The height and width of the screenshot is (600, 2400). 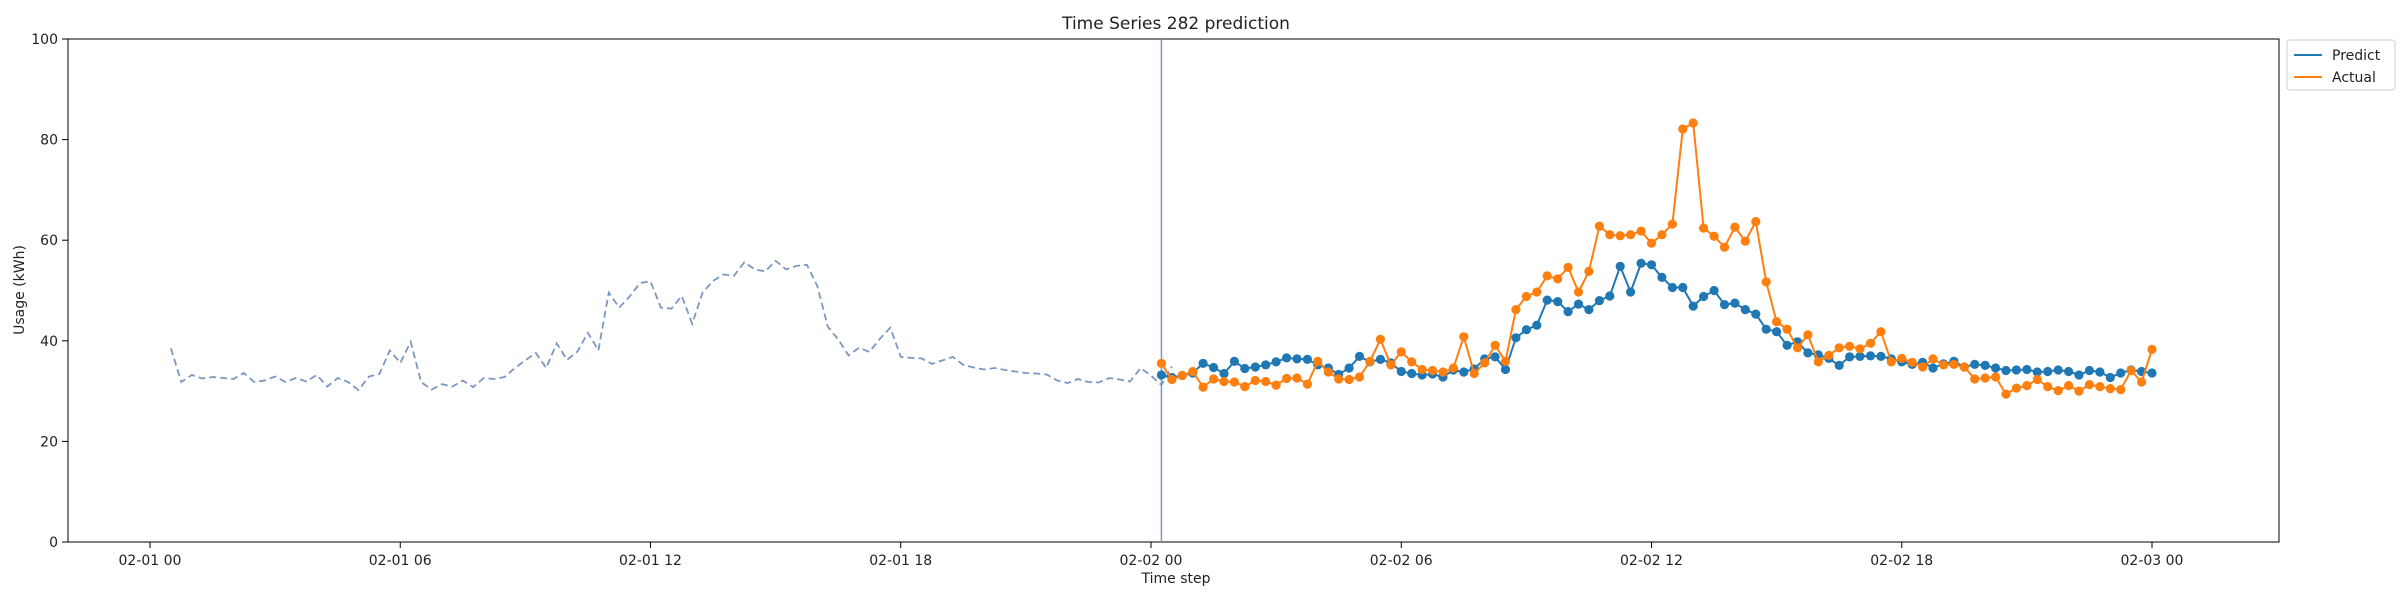 What do you see at coordinates (1176, 579) in the screenshot?
I see `x-axis-label: Time step` at bounding box center [1176, 579].